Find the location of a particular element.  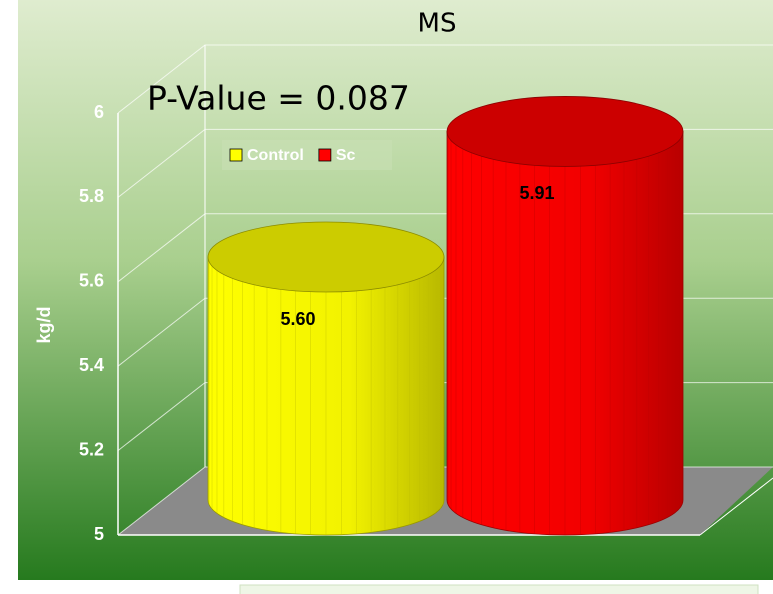

data-label: 5.60 is located at coordinates (297, 319).